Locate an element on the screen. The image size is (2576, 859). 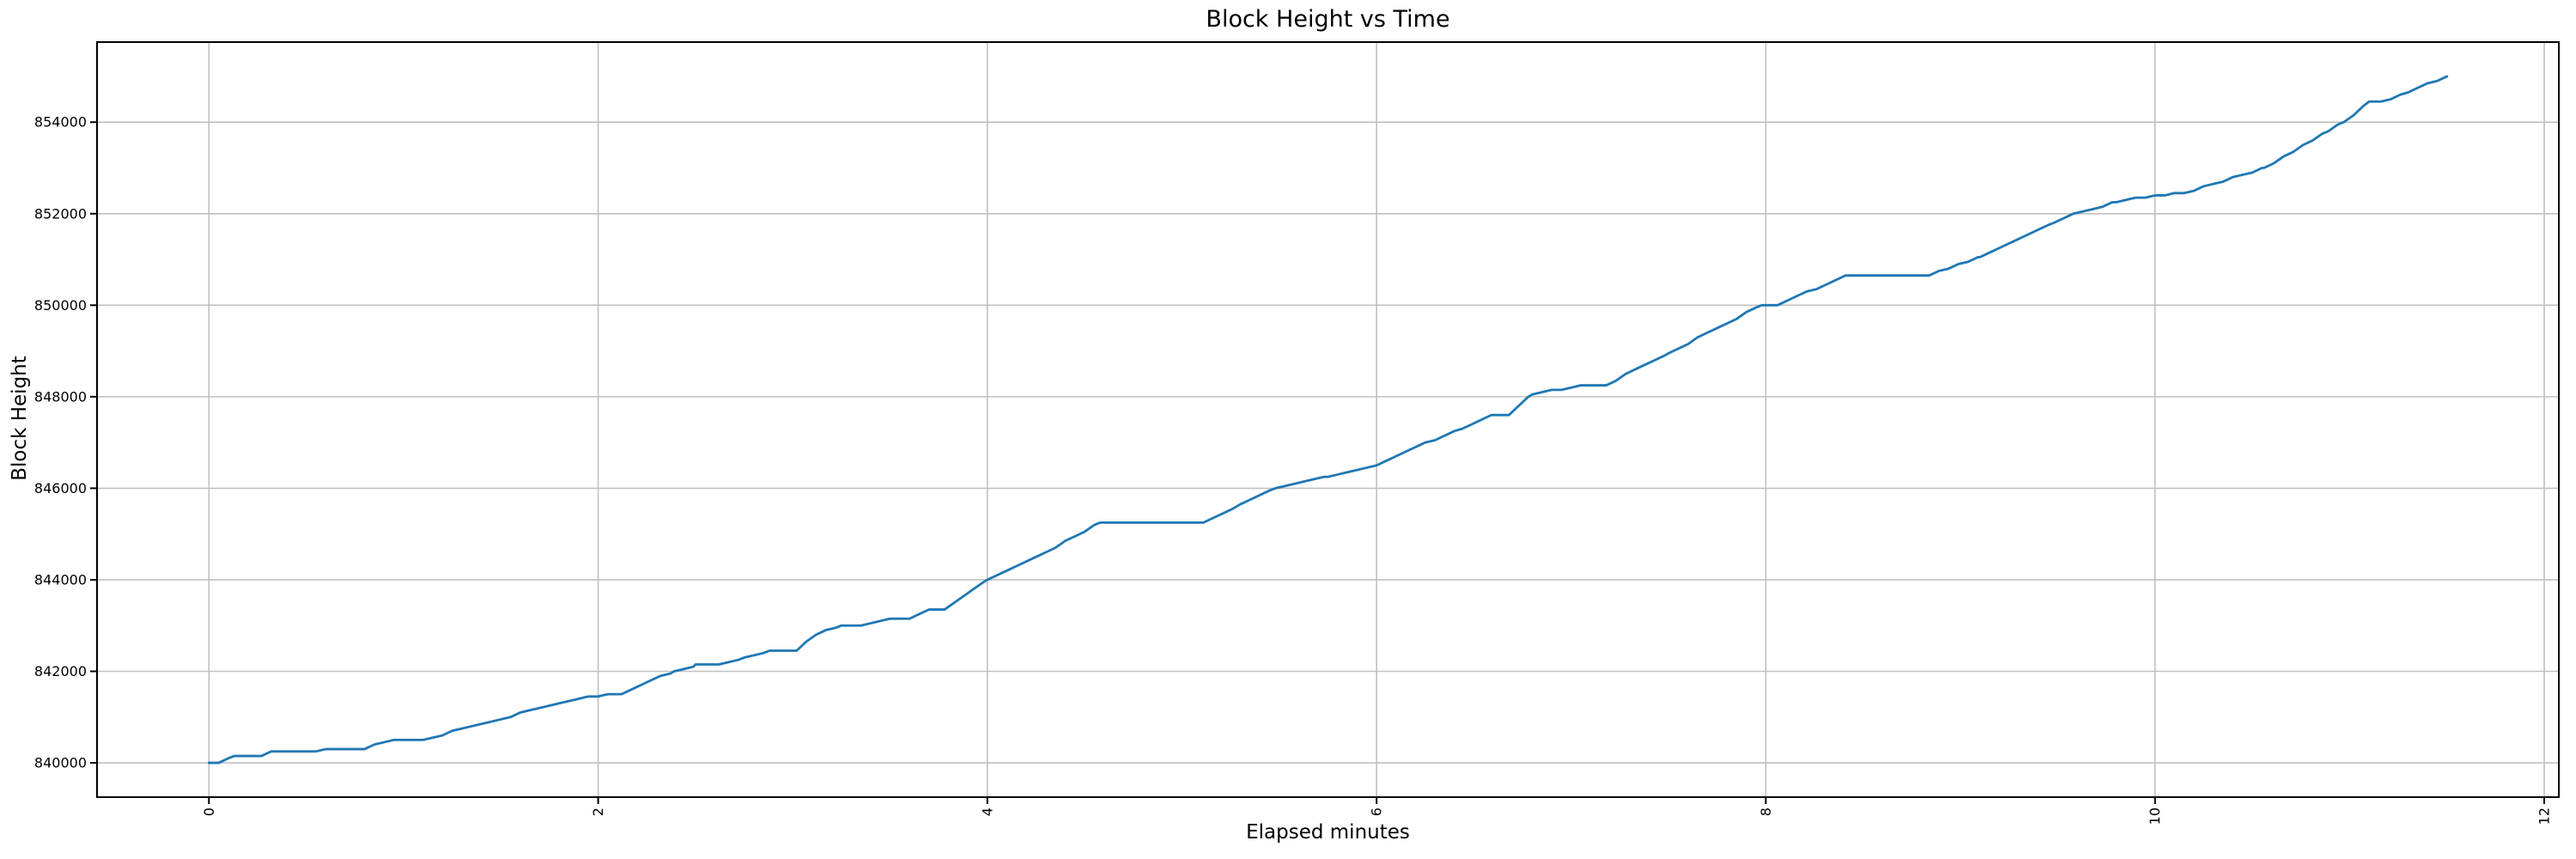
y-tick-label: 848000 is located at coordinates (61, 397).